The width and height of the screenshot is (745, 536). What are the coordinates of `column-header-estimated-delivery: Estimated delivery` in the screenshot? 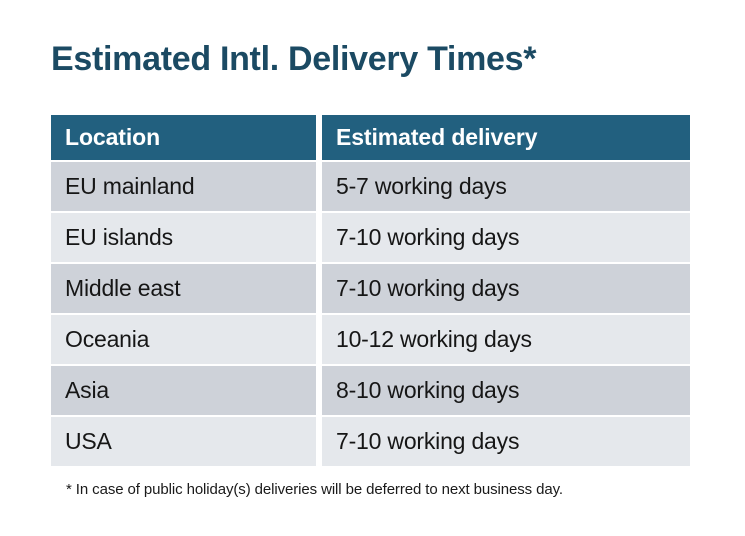 It's located at (506, 137).